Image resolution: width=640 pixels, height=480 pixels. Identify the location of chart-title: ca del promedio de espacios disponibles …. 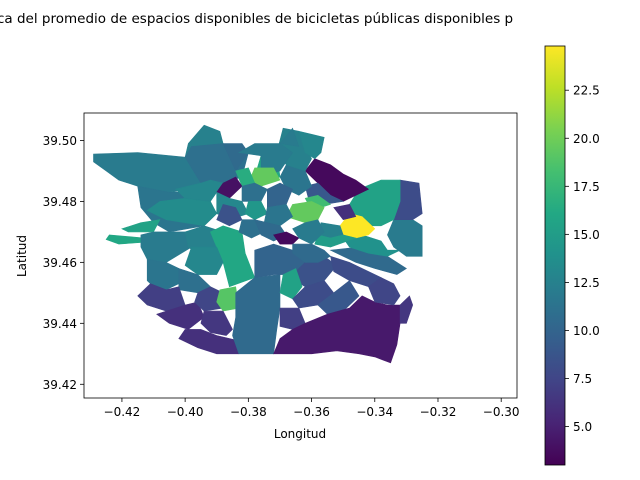
(256, 19).